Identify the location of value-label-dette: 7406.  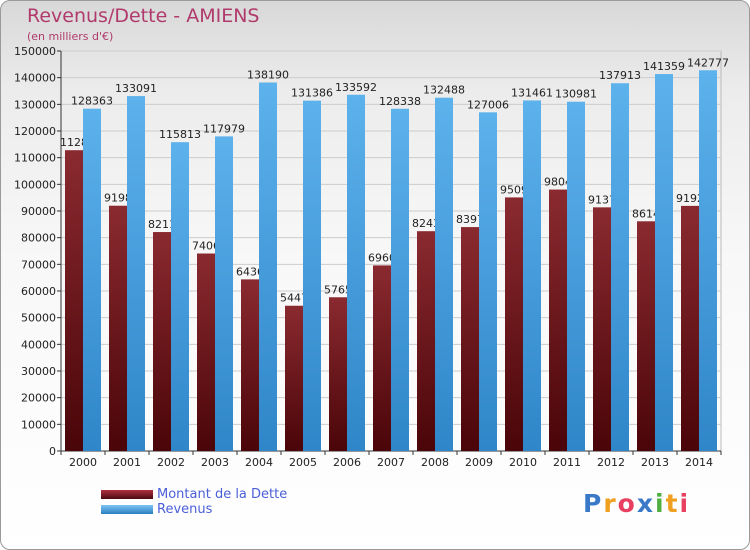
(206, 246).